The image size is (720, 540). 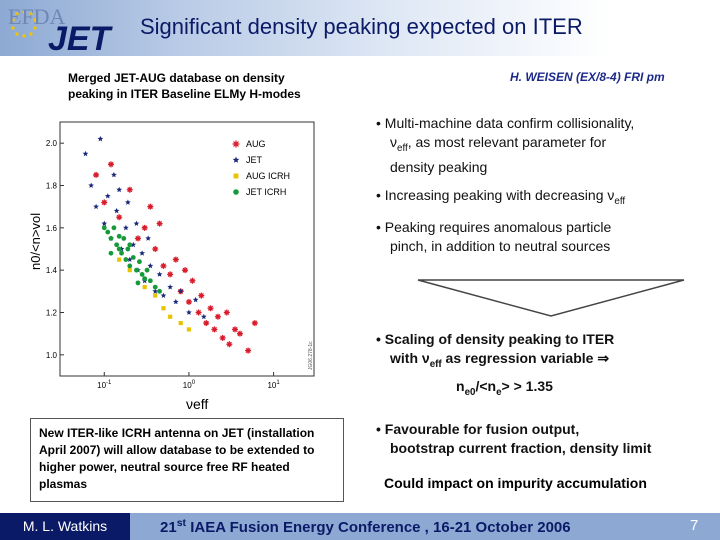 What do you see at coordinates (36, 241) in the screenshot?
I see `y-axis-label: n0/<n>vol` at bounding box center [36, 241].